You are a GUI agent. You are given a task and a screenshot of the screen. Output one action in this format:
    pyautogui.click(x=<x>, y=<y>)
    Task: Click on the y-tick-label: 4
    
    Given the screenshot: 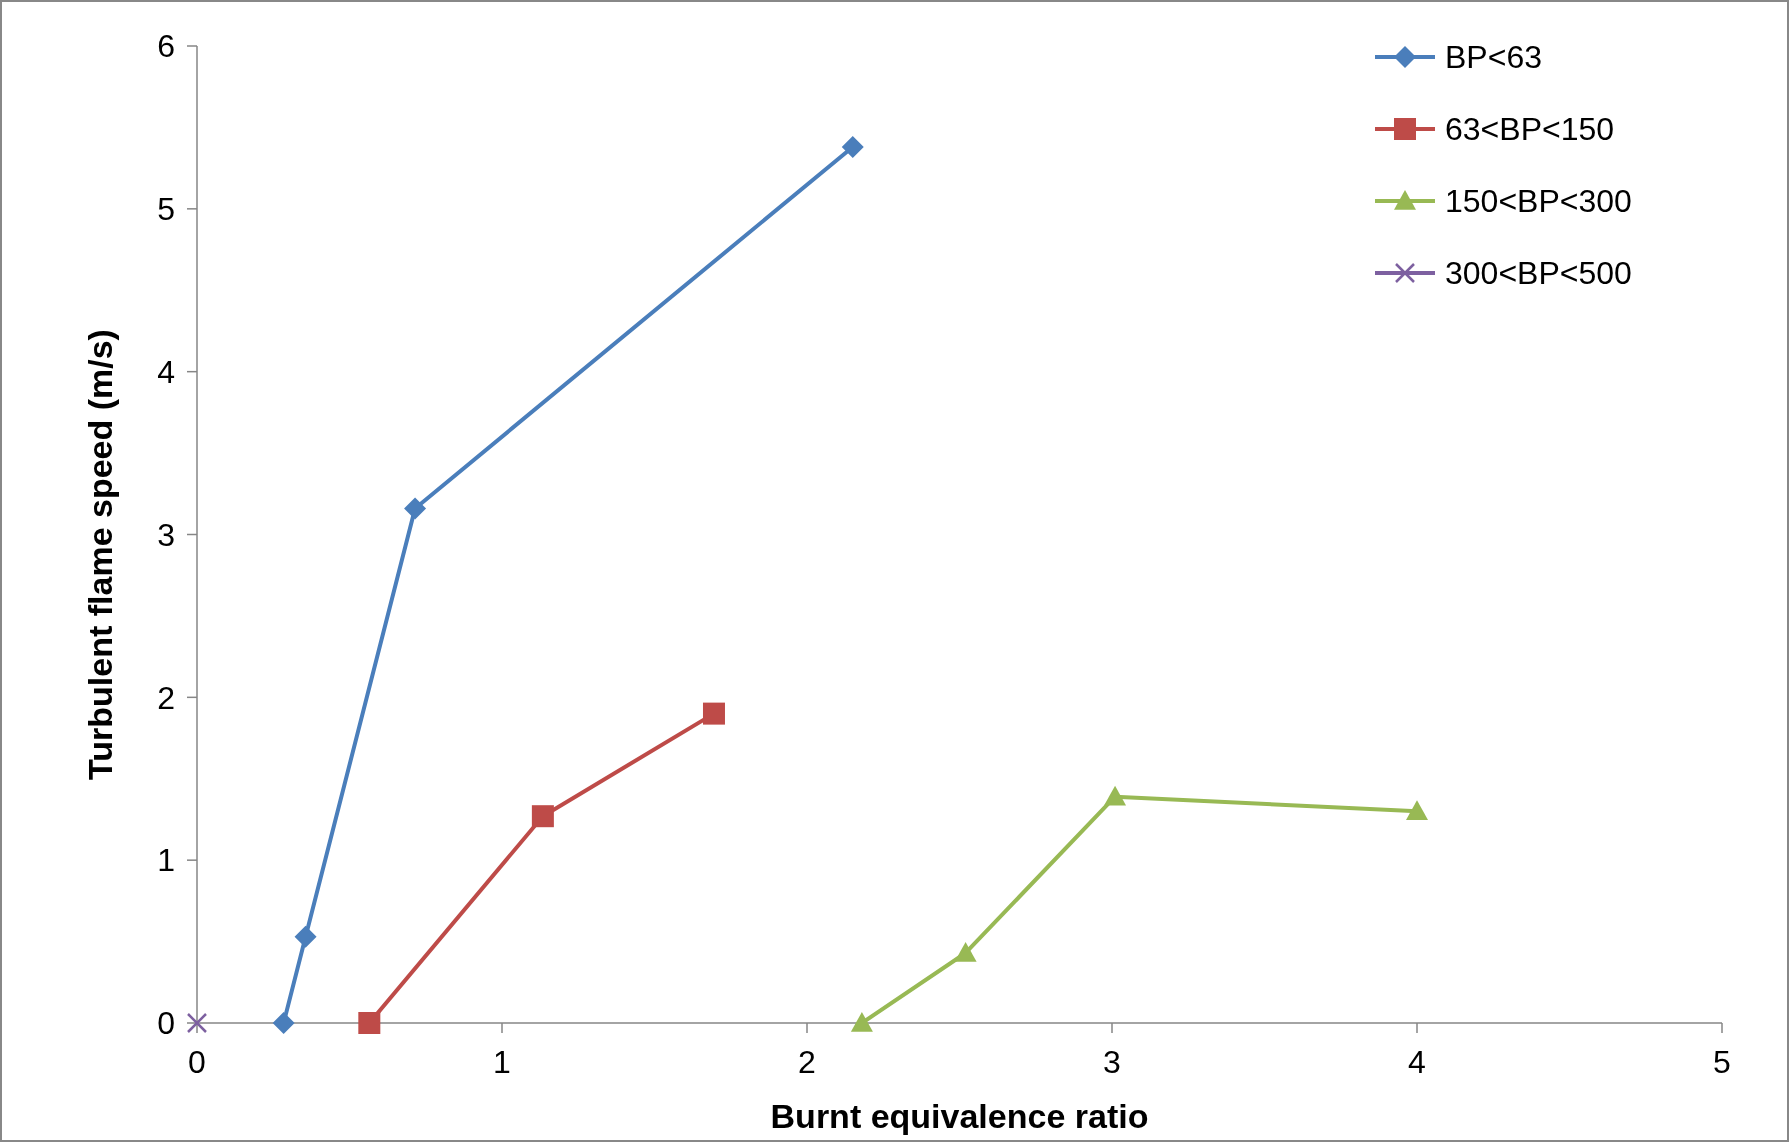 What is the action you would take?
    pyautogui.click(x=166, y=371)
    